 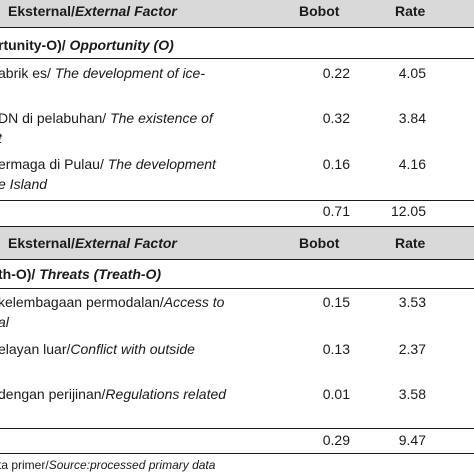 I want to click on table2-header-rate: Rate, so click(x=410, y=243).